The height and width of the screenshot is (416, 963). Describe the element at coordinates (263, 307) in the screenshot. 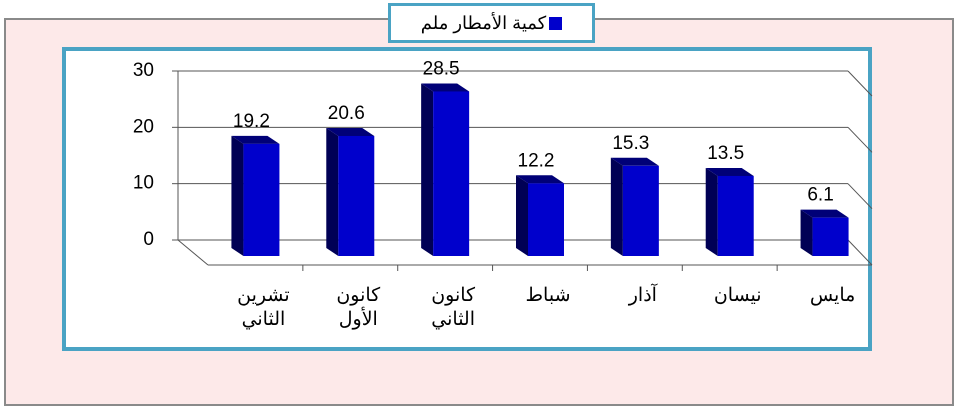

I see `x-tick-label: تشرين الثاني` at that location.